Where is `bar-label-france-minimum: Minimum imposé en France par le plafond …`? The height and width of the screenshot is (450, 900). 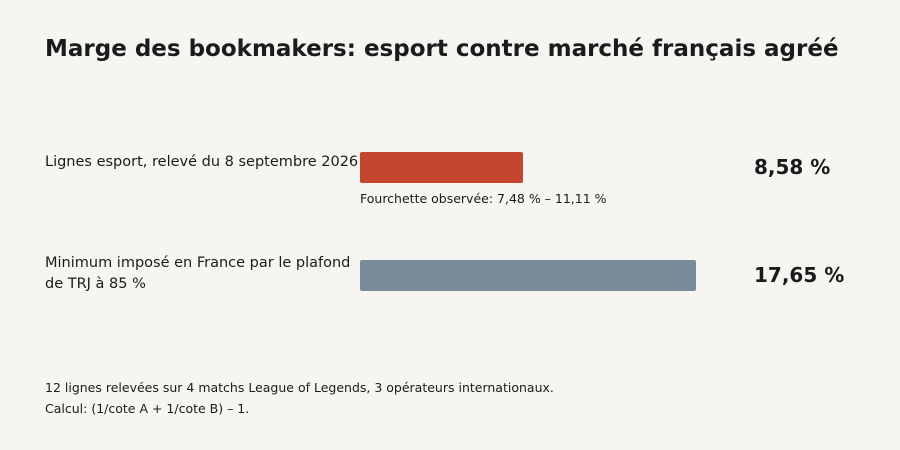 bar-label-france-minimum: Minimum imposé en France par le plafond … is located at coordinates (198, 273).